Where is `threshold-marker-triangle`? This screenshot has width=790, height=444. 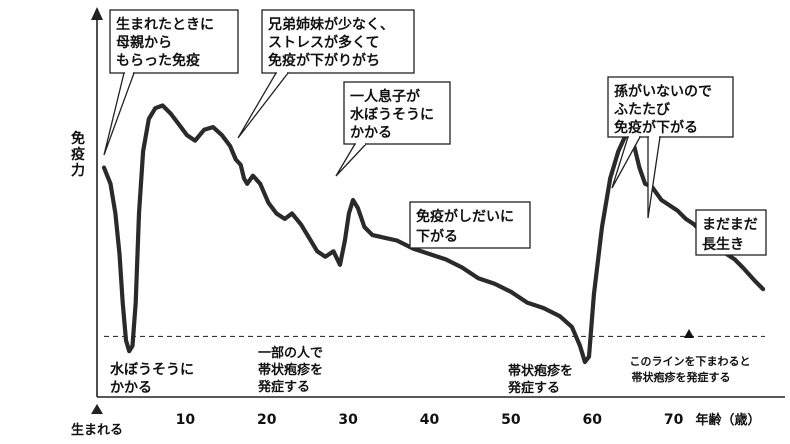 threshold-marker-triangle is located at coordinates (689, 333).